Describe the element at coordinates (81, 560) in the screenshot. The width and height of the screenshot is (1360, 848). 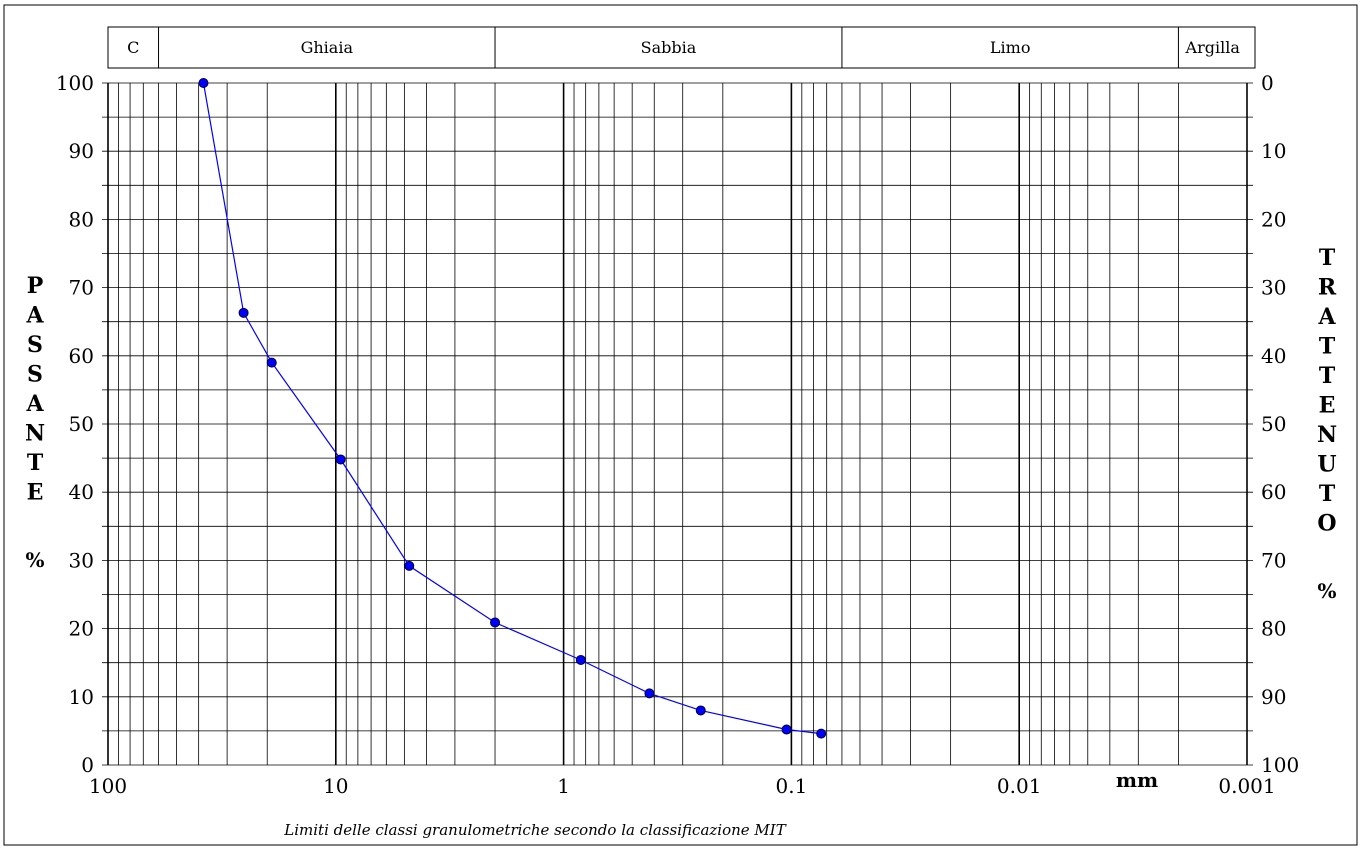
I see `y-tick-label: 30` at that location.